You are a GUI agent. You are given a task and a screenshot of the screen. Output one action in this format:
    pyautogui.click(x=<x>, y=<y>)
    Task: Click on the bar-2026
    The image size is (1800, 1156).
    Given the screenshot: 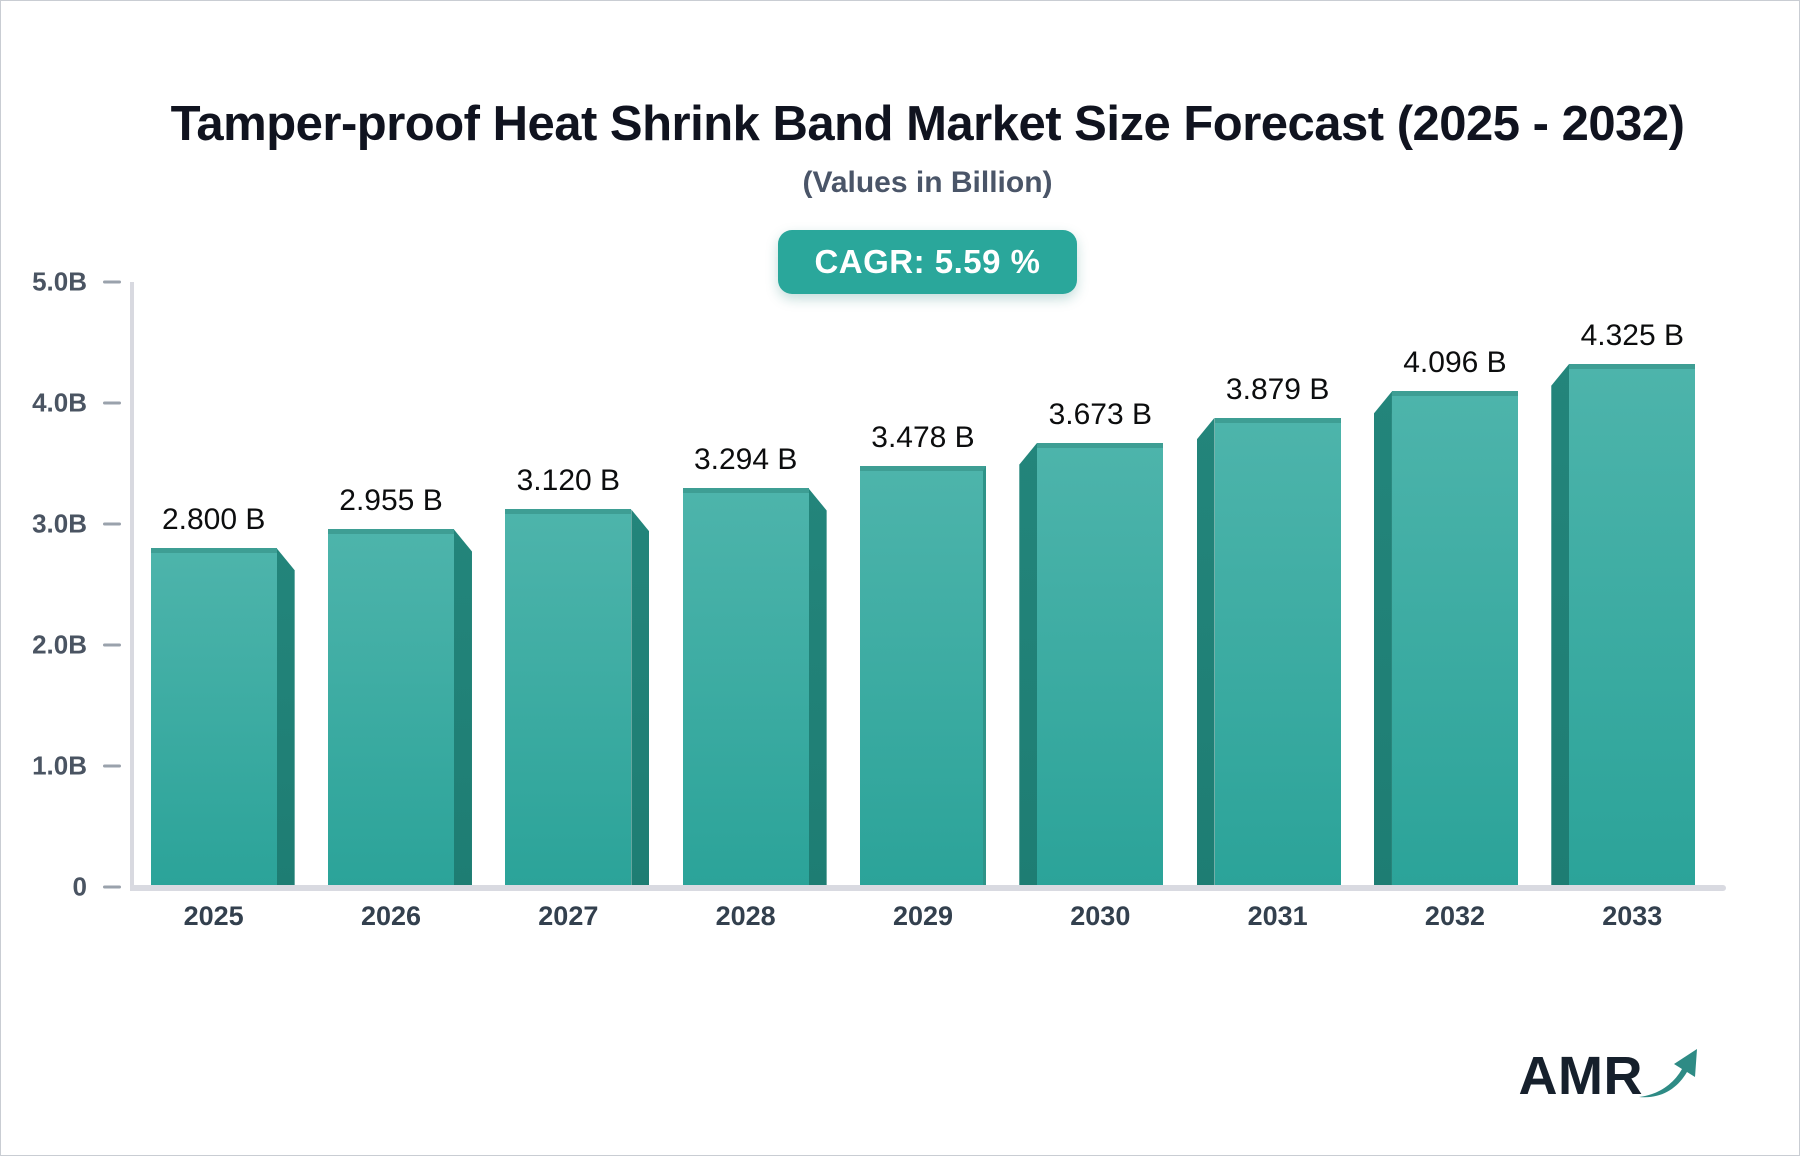 What is the action you would take?
    pyautogui.click(x=399, y=708)
    